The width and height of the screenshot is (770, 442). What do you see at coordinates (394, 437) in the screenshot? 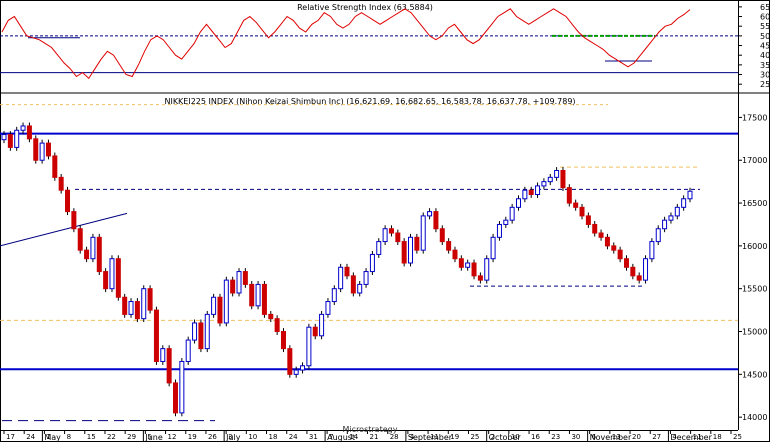
I see `date-tick-label: 28` at bounding box center [394, 437].